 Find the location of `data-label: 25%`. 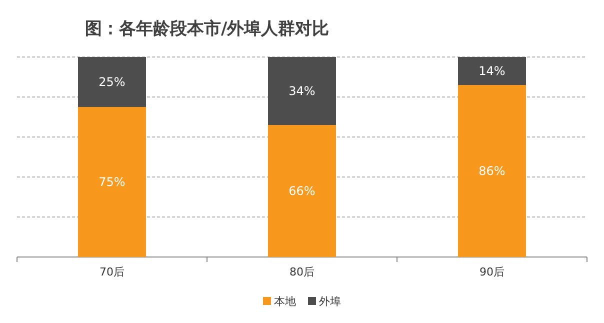

data-label: 25% is located at coordinates (112, 82).